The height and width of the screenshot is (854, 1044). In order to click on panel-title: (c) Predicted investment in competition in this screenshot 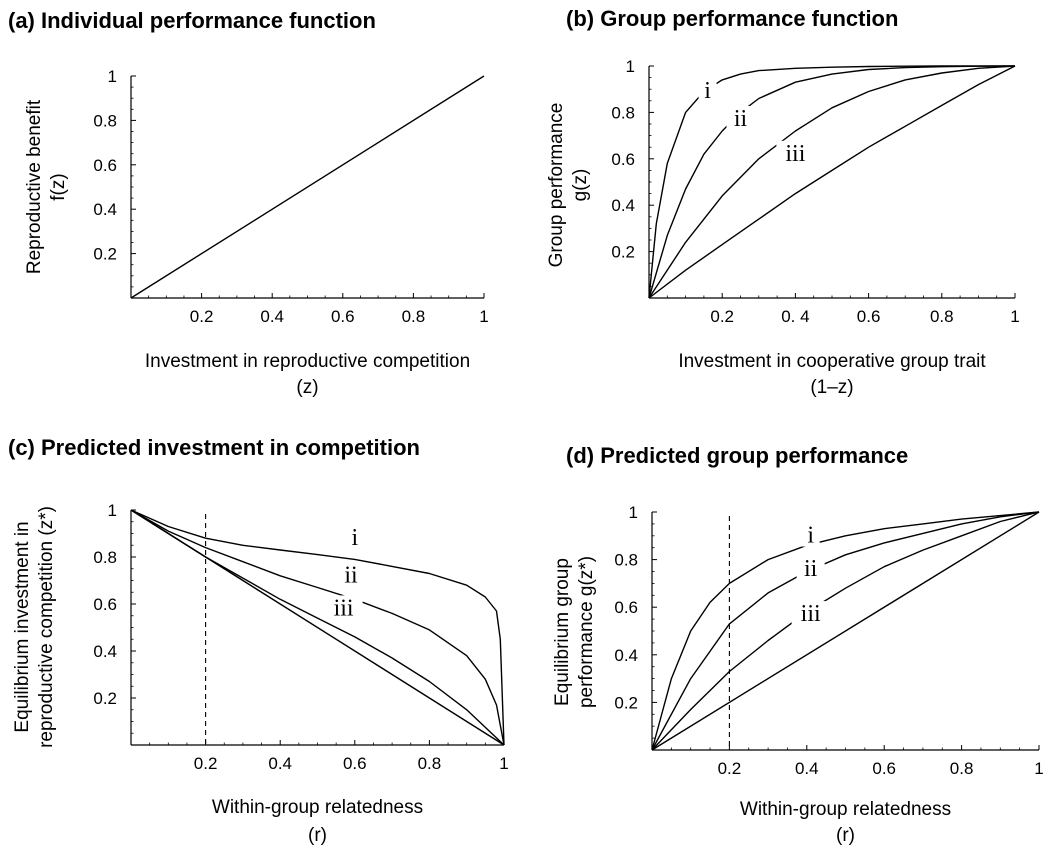, I will do `click(214, 447)`.